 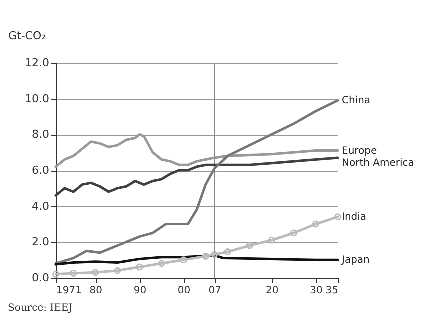 I want to click on source-note: Source: IEEJ, so click(x=40, y=308).